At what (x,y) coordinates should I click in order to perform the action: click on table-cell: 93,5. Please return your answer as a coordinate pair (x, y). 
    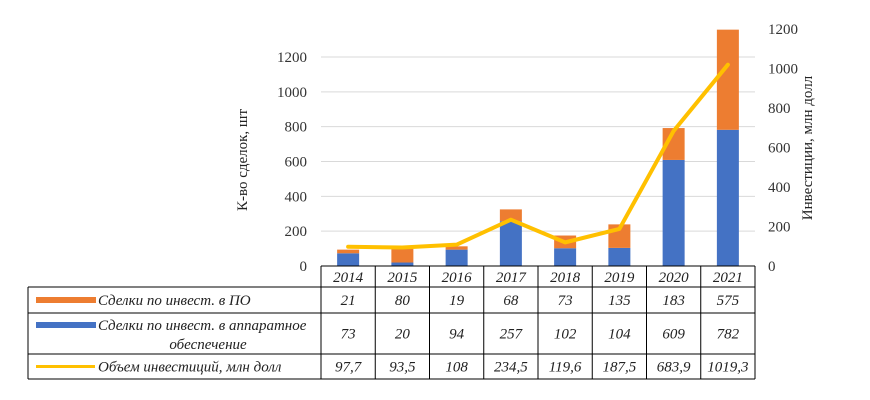
    Looking at the image, I should click on (402, 368).